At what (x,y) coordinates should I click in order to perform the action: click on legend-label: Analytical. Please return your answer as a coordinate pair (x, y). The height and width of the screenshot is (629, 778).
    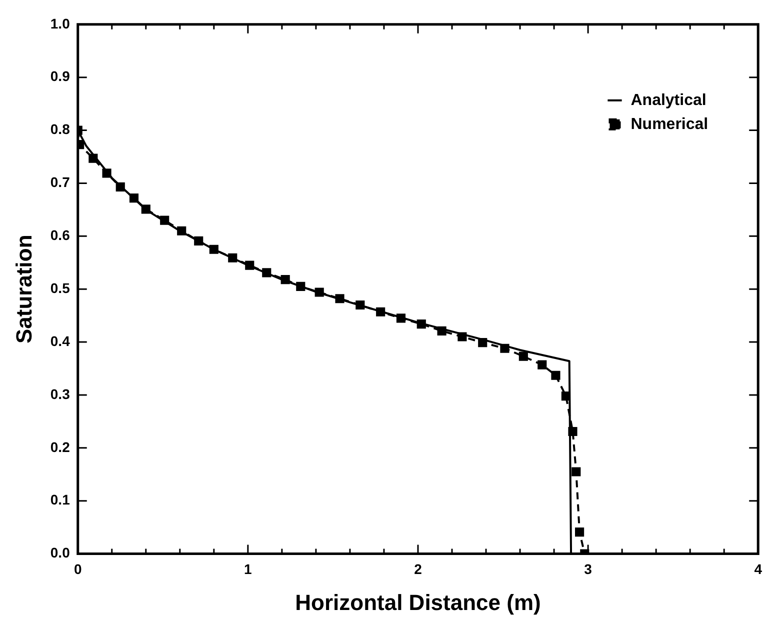
    Looking at the image, I should click on (668, 100).